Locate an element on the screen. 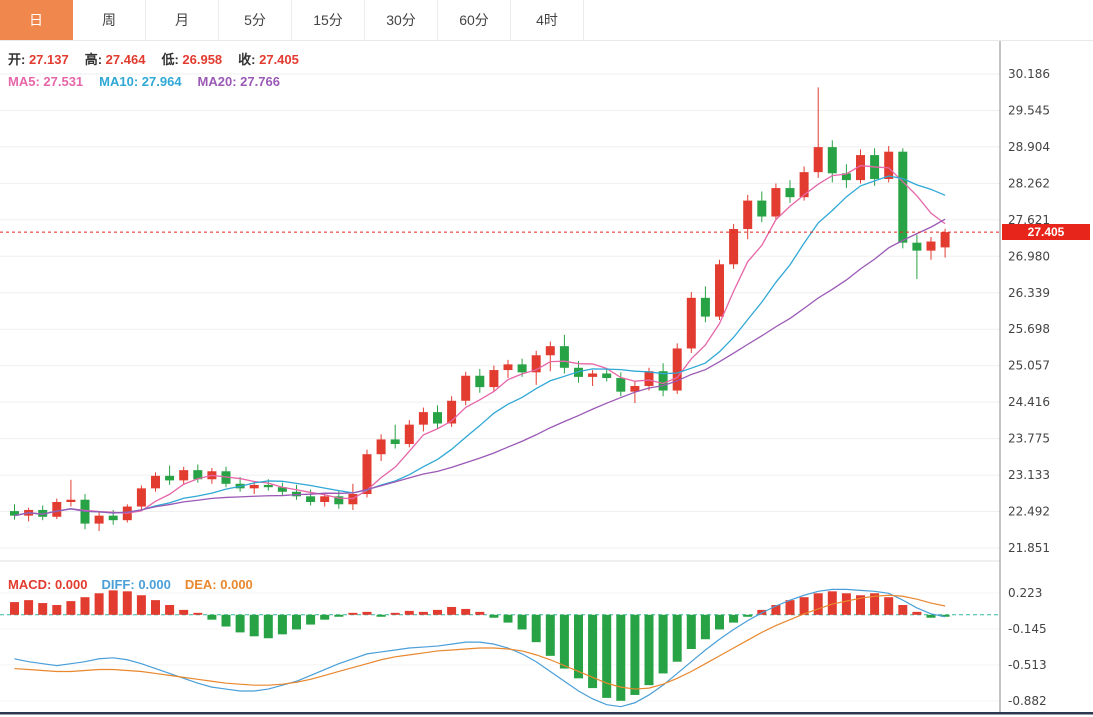  tab-day: 日 is located at coordinates (36, 20).